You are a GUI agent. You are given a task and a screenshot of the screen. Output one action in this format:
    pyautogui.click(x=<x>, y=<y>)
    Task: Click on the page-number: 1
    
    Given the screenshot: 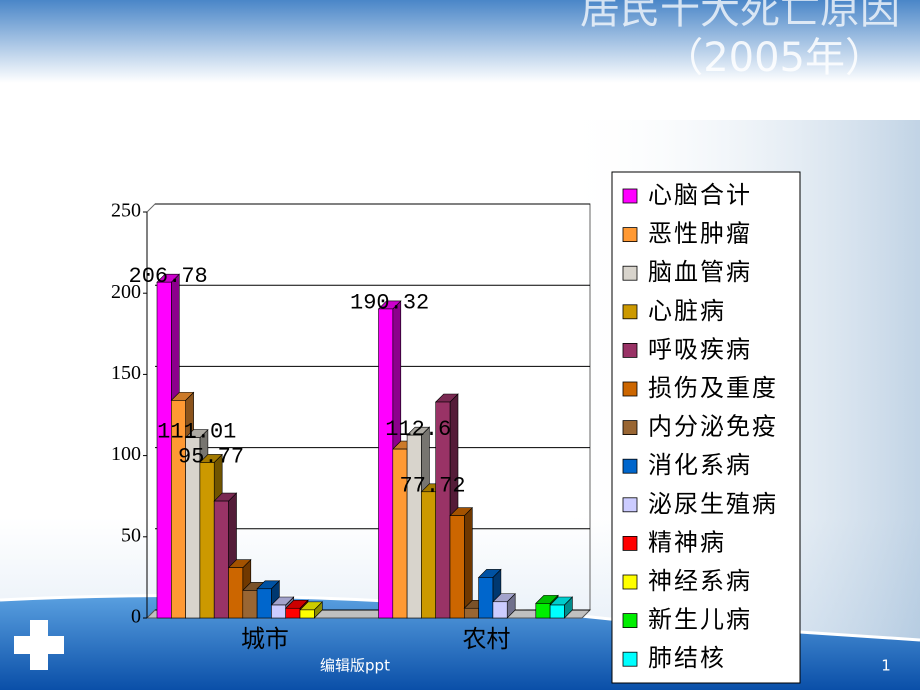 What is the action you would take?
    pyautogui.click(x=886, y=666)
    